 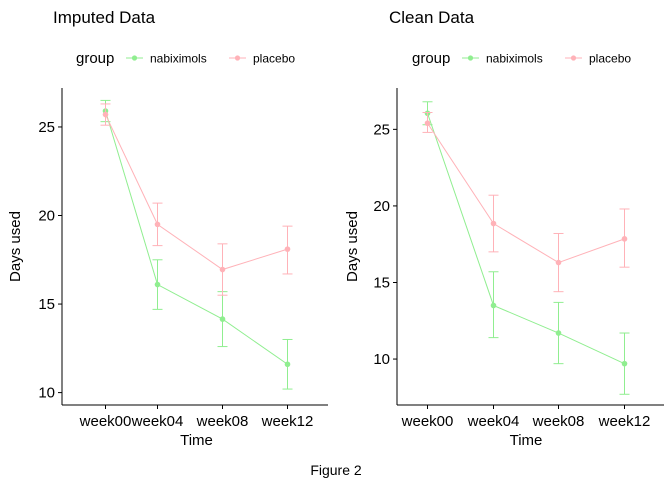 What do you see at coordinates (432, 17) in the screenshot?
I see `chart-title: Clean Data` at bounding box center [432, 17].